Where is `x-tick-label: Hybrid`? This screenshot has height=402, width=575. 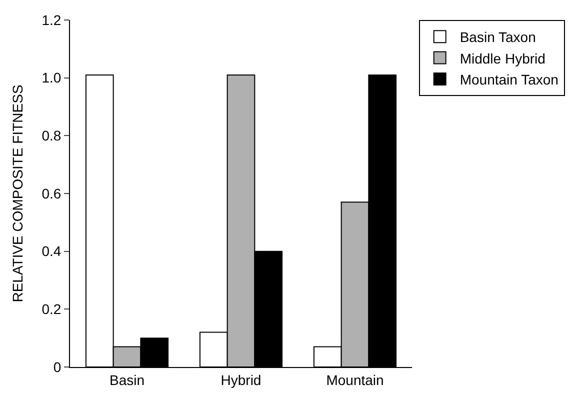
x-tick-label: Hybrid is located at coordinates (241, 380).